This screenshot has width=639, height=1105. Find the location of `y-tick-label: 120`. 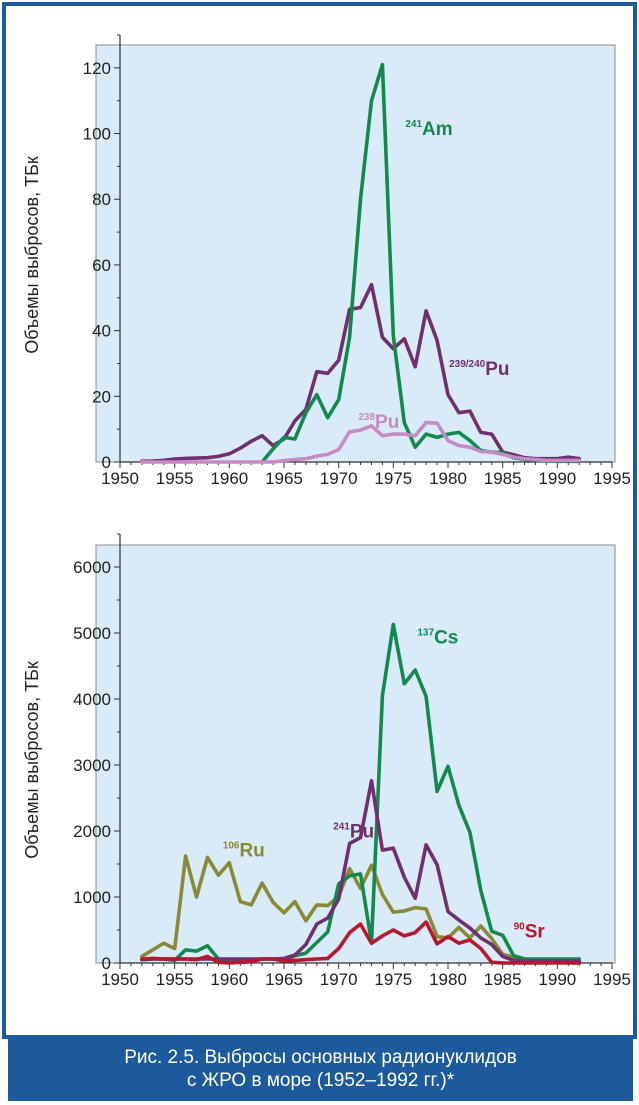

y-tick-label: 120 is located at coordinates (97, 68).